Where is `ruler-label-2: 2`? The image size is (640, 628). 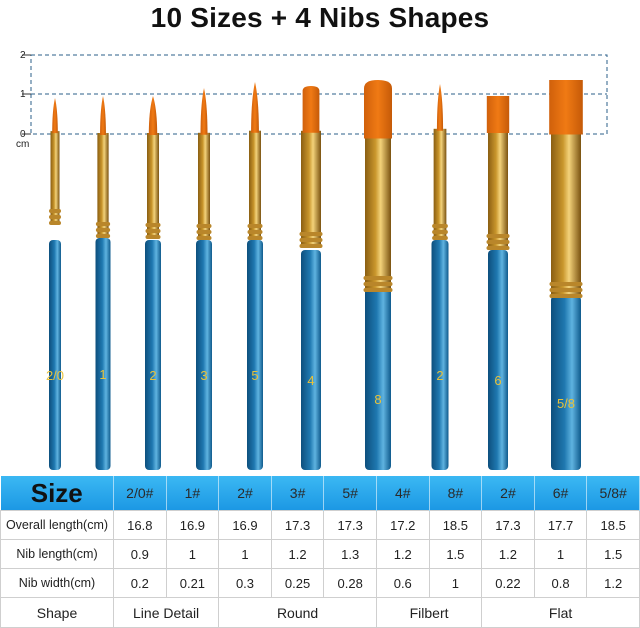
ruler-label-2: 2 is located at coordinates (23, 55).